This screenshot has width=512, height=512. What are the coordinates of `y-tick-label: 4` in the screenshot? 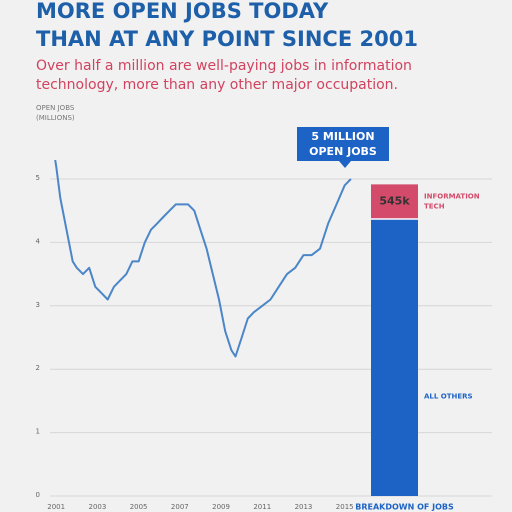 It's located at (38, 241).